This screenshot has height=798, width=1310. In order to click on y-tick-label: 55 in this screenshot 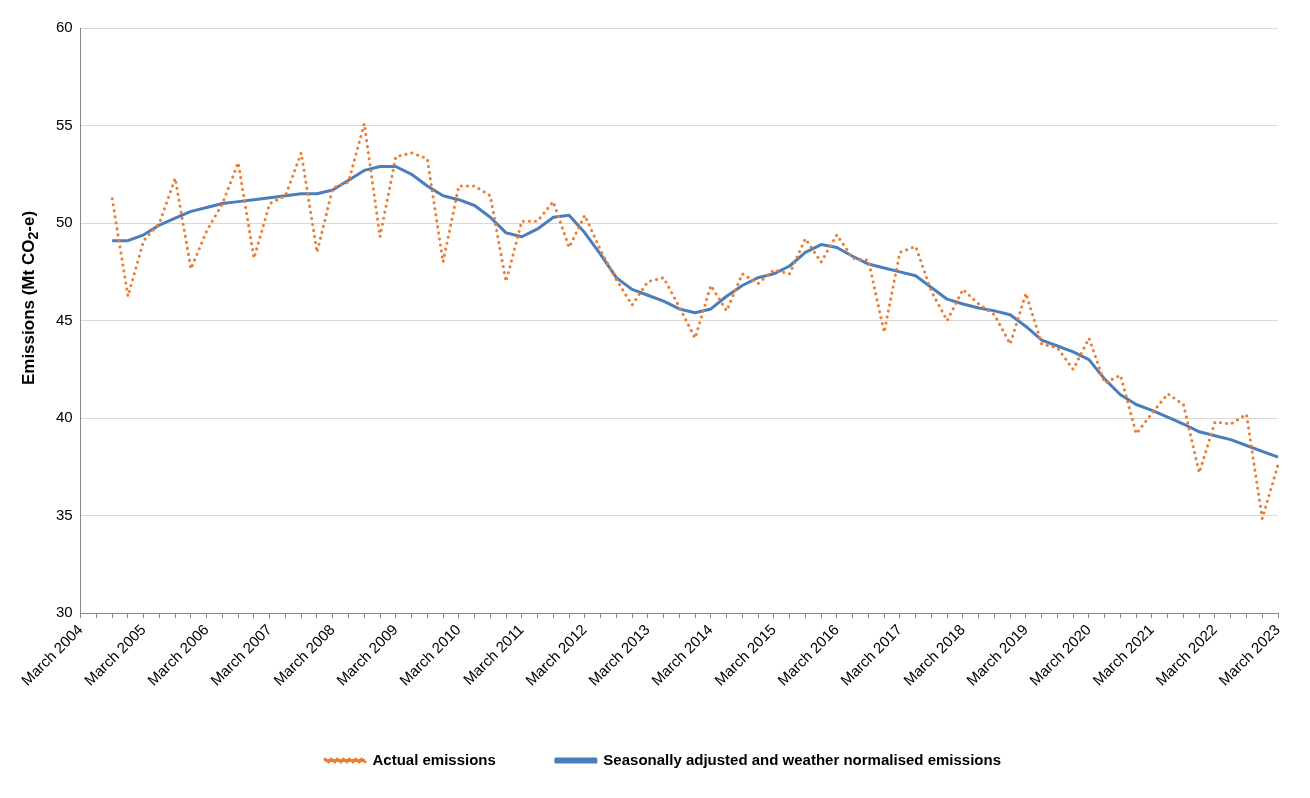, I will do `click(64, 124)`.